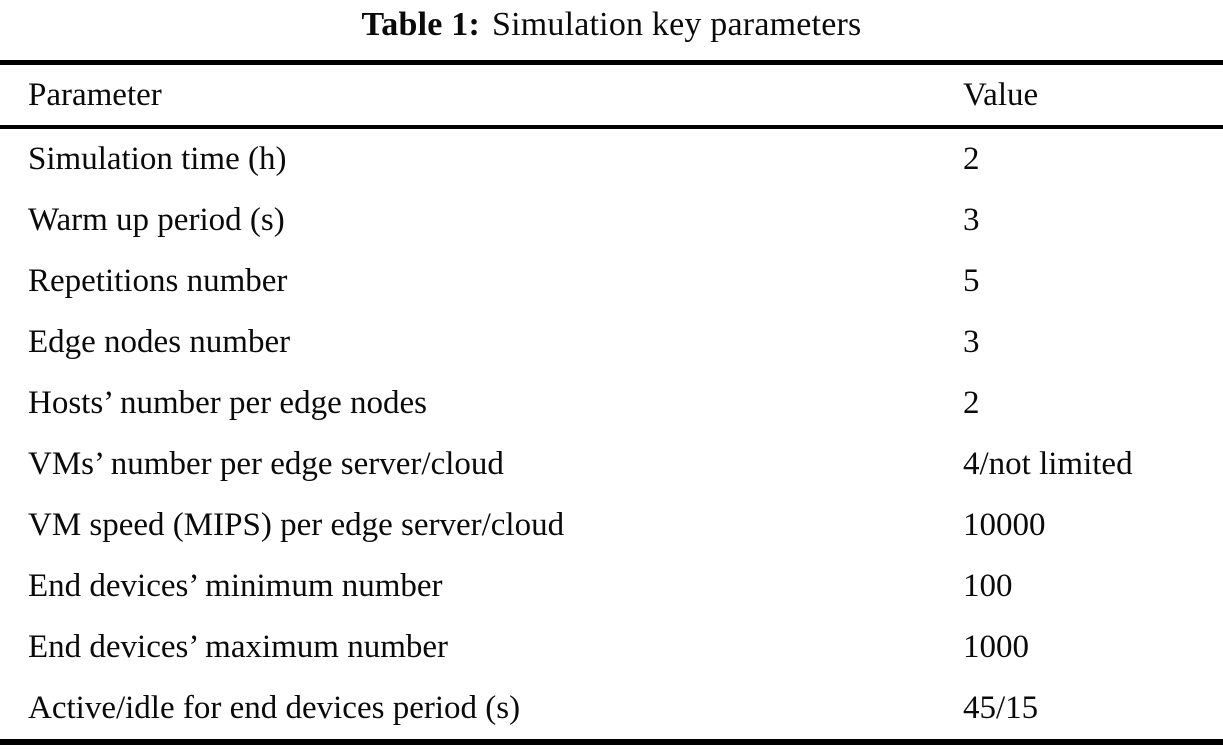 This screenshot has width=1223, height=749. I want to click on table-row: Hosts’ number per edge nodes 2, so click(611, 403).